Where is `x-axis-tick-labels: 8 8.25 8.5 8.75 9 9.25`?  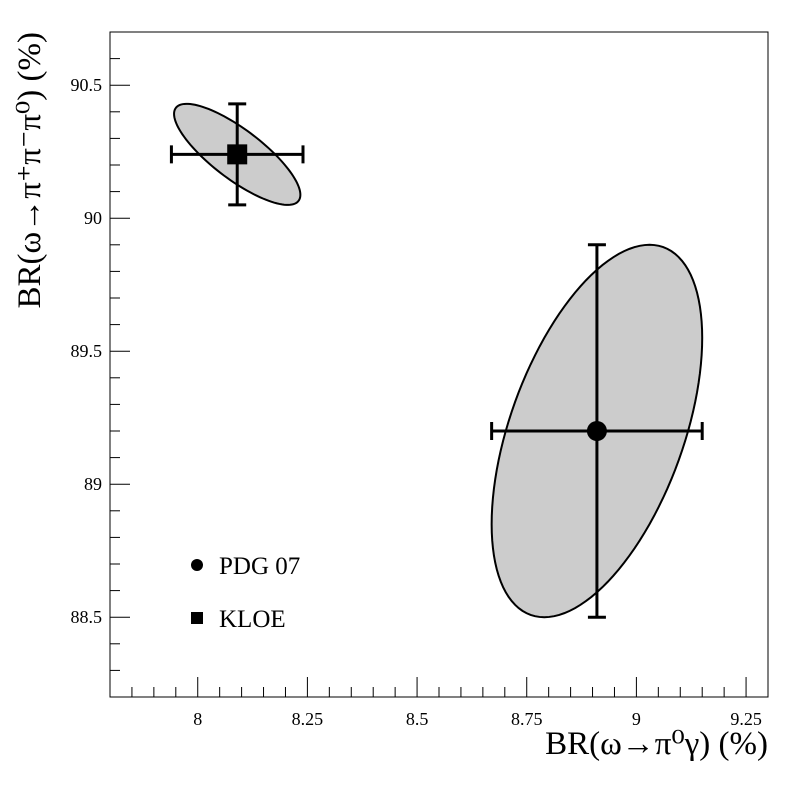 x-axis-tick-labels: 8 8.25 8.5 8.75 9 9.25 is located at coordinates (477, 719).